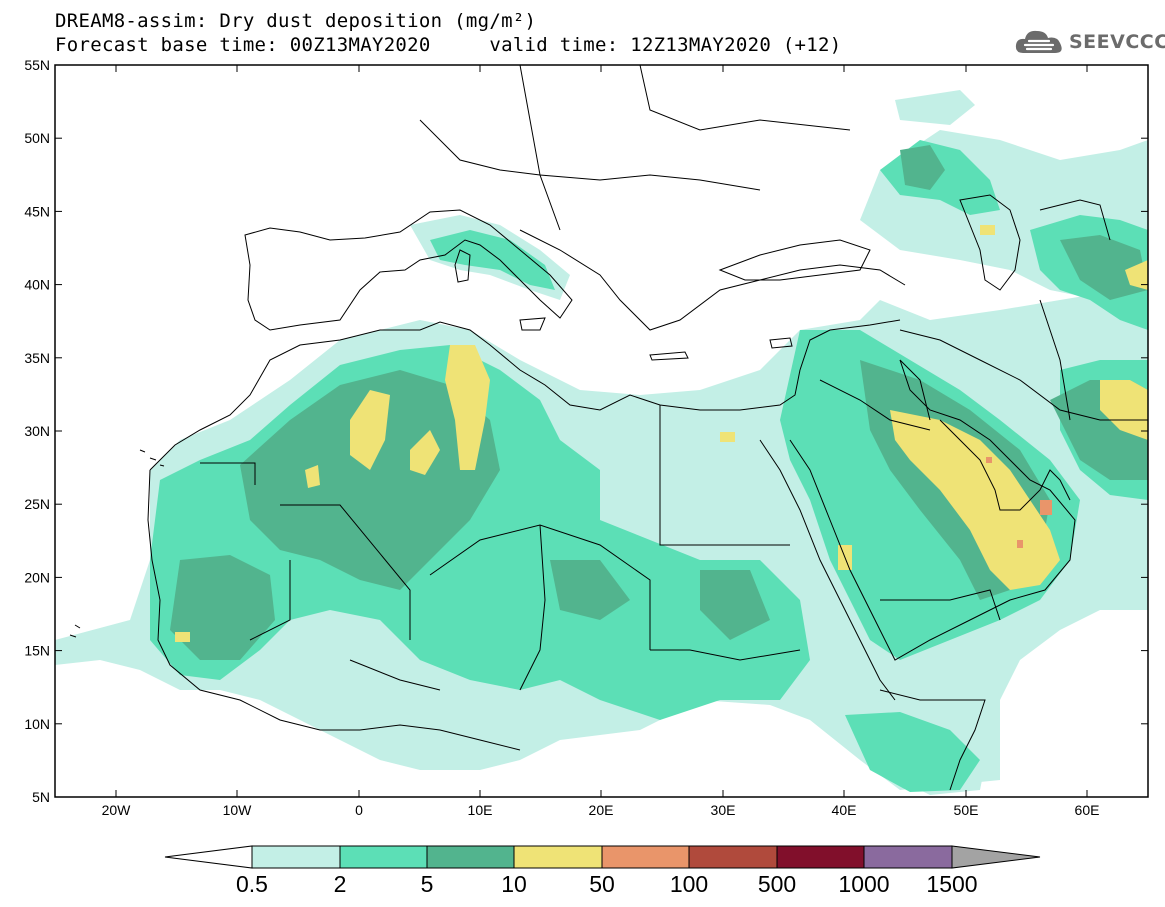  I want to click on lat-label: 45N, so click(37, 211).